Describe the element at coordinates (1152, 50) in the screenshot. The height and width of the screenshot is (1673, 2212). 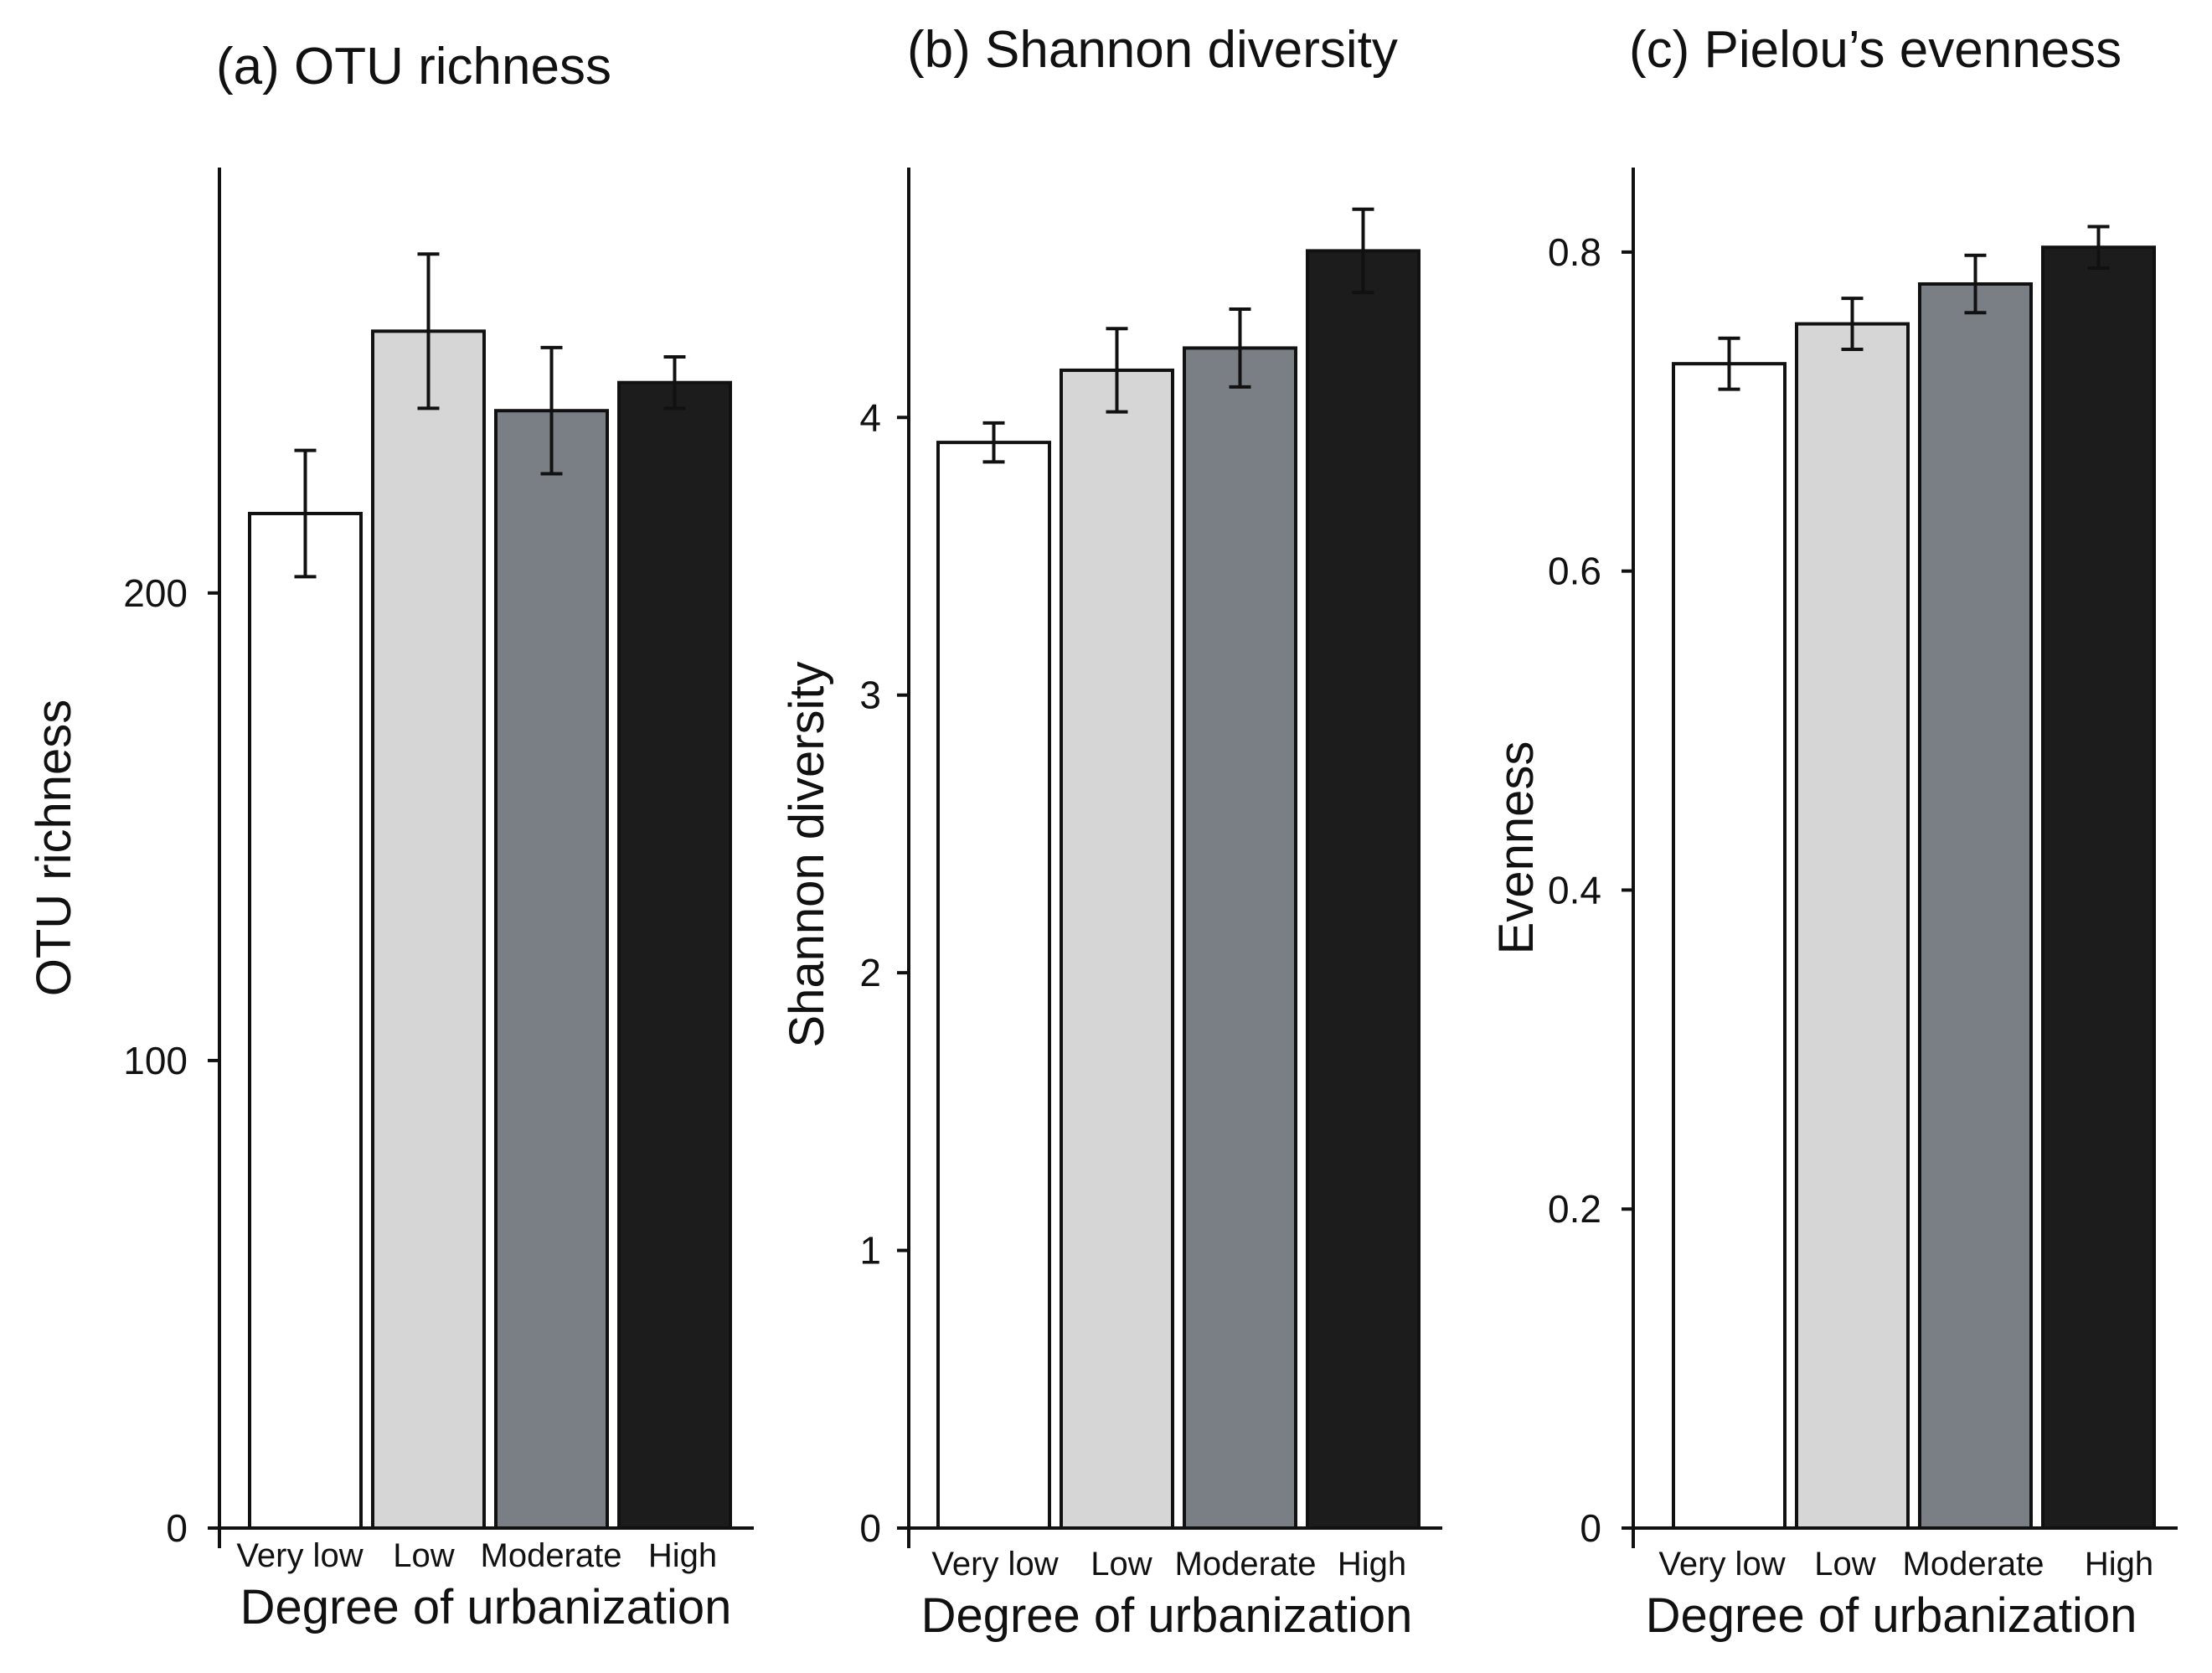
I see `chart-title: (b) Shannon diversity` at that location.